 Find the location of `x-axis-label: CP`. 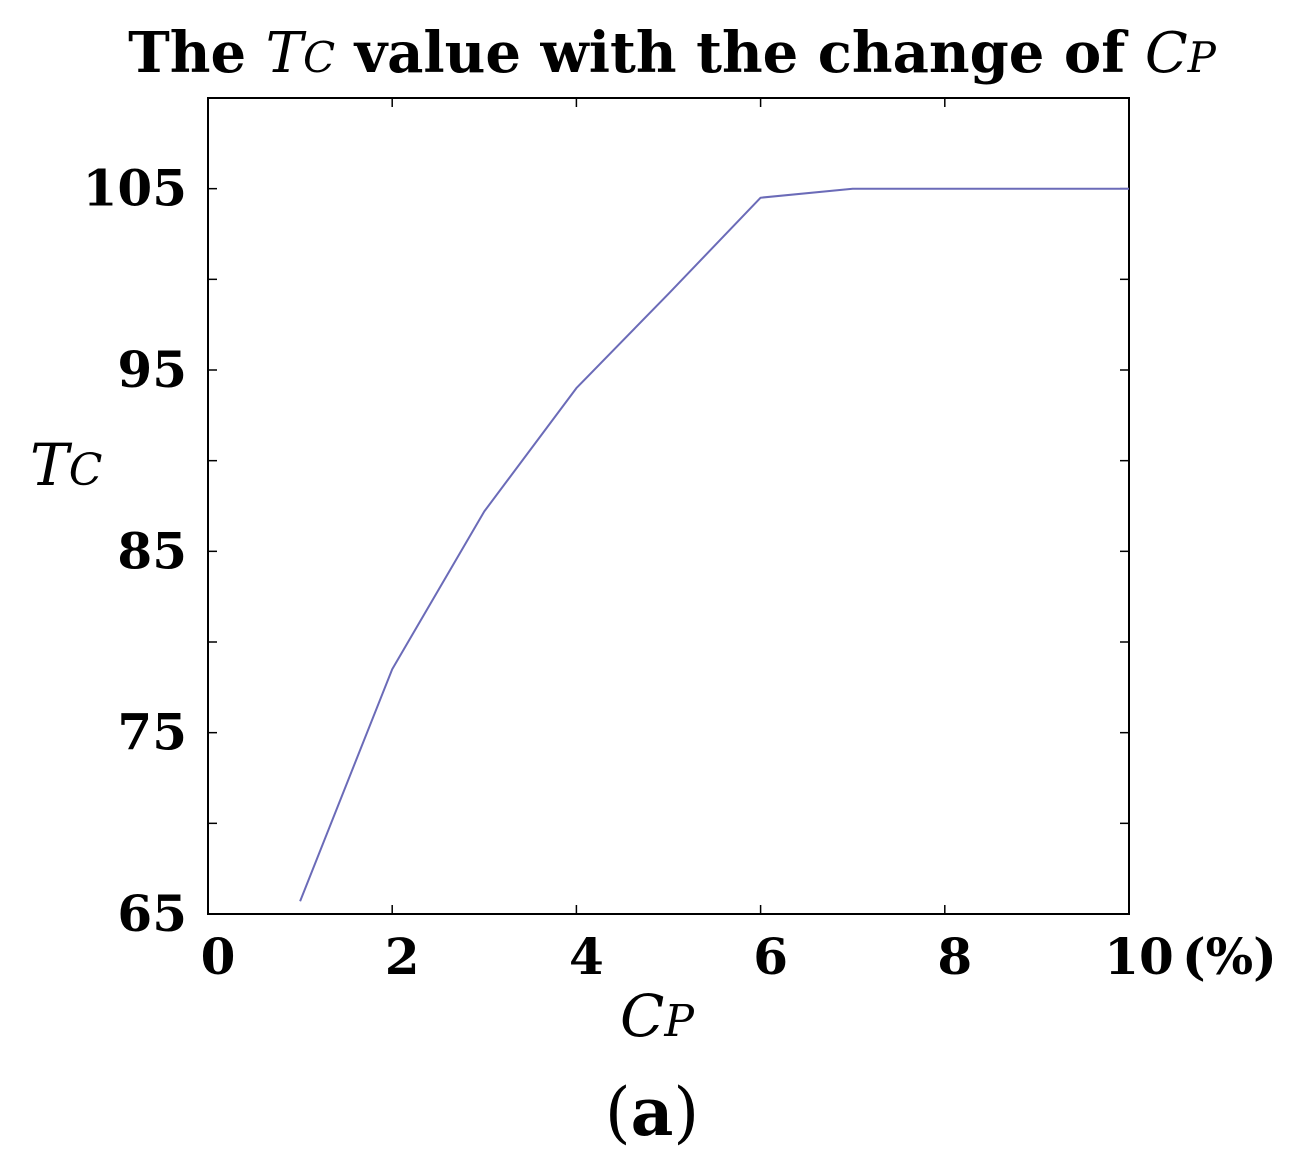

x-axis-label: CP is located at coordinates (657, 1016).